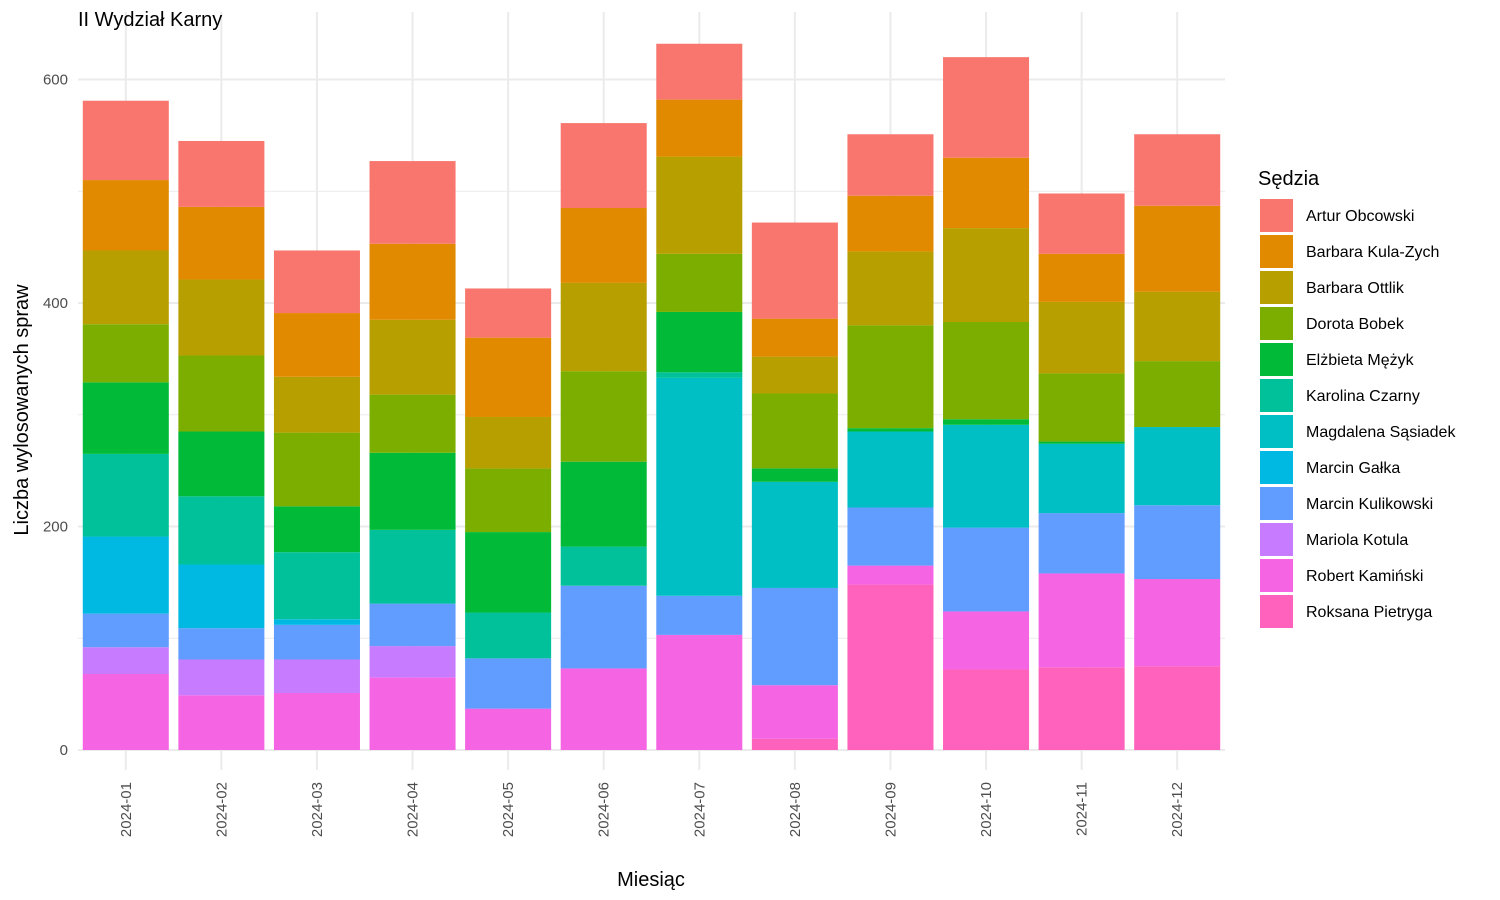  What do you see at coordinates (890, 809) in the screenshot?
I see `x-tick-label: 2024-09` at bounding box center [890, 809].